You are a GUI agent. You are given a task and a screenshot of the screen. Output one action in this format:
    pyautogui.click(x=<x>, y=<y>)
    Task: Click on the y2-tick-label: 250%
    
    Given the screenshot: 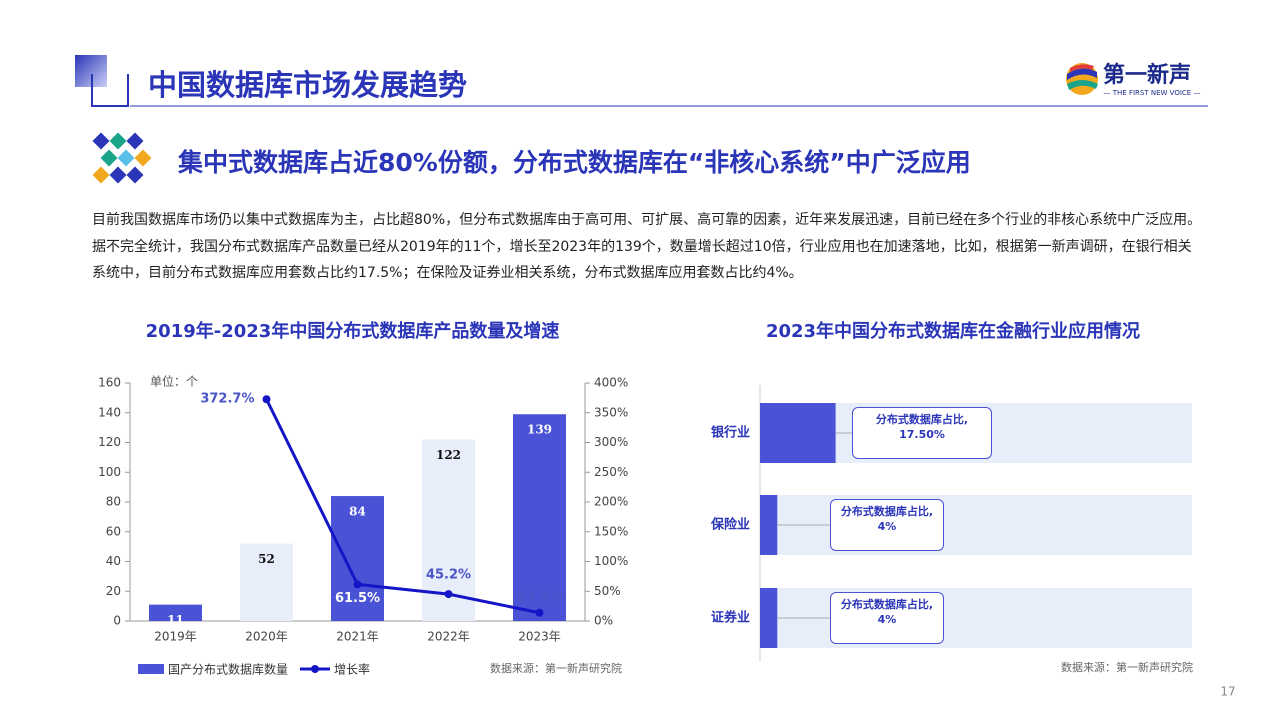 What is the action you would take?
    pyautogui.click(x=611, y=472)
    